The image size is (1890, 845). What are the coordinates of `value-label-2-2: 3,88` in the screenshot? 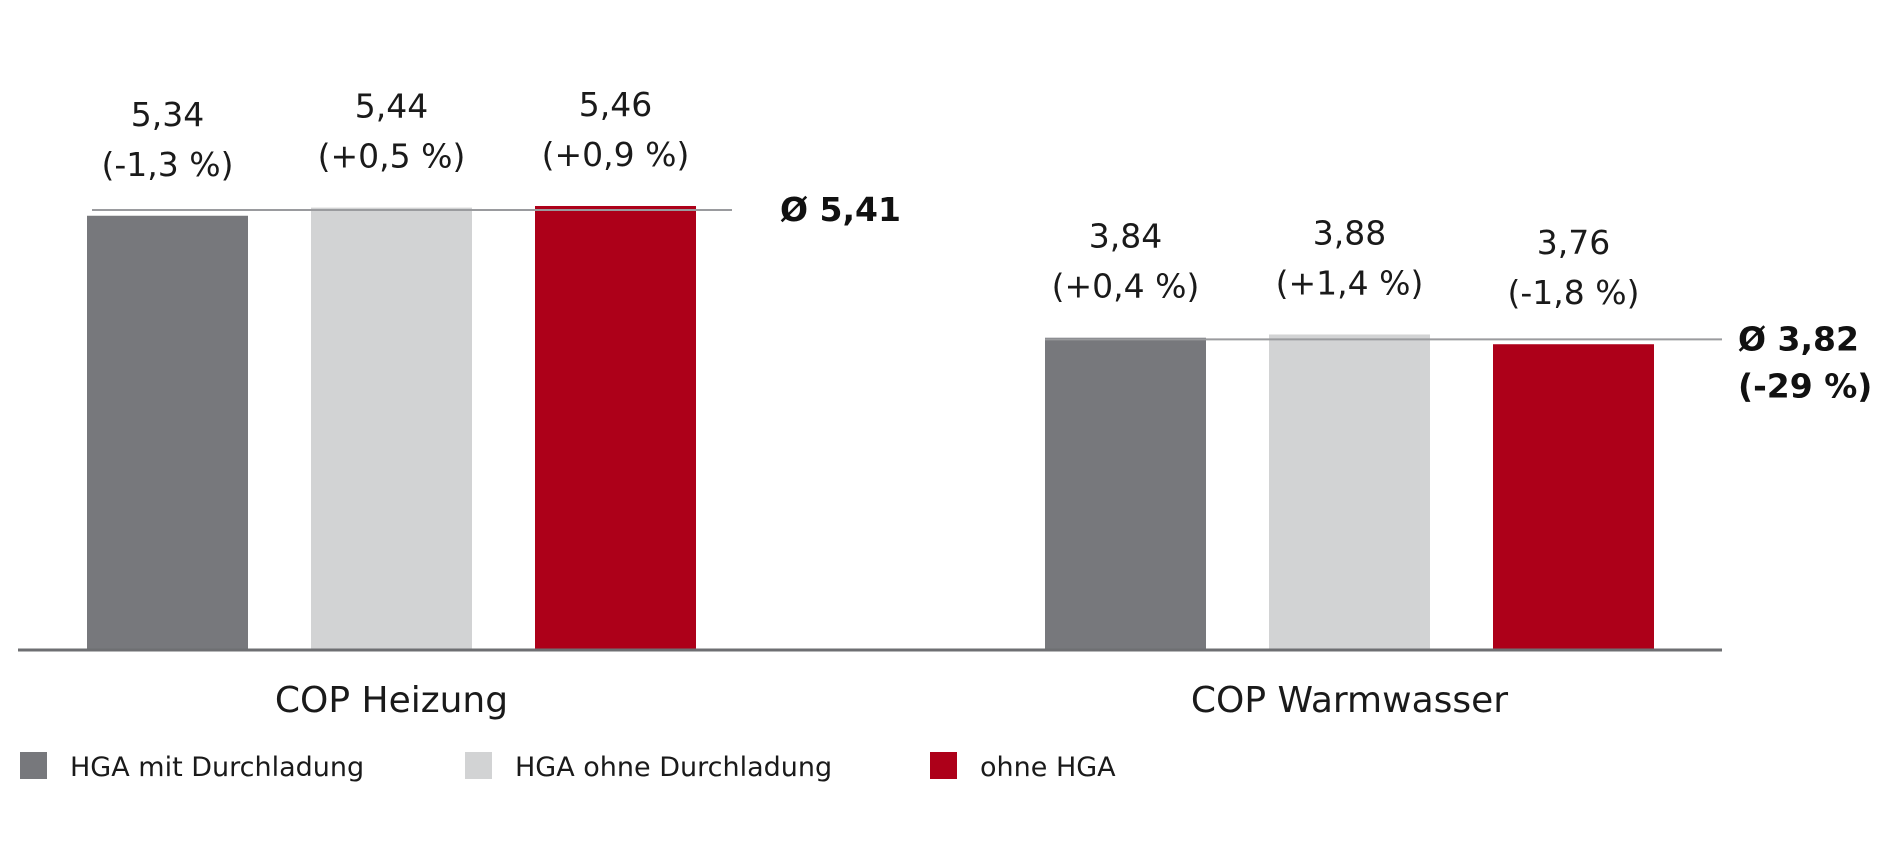 It's located at (1349, 232).